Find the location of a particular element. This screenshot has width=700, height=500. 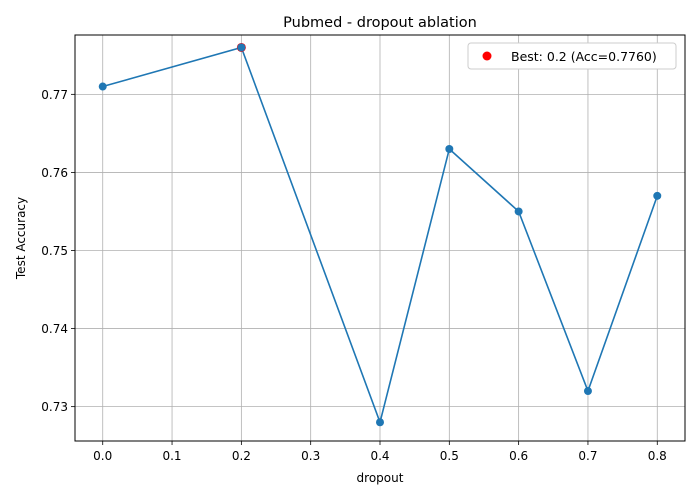

x-axis-ticks: 0.0 0.1 0.2 0.3 0.4 0.5 0.6 0.7 0.8 is located at coordinates (380, 452).